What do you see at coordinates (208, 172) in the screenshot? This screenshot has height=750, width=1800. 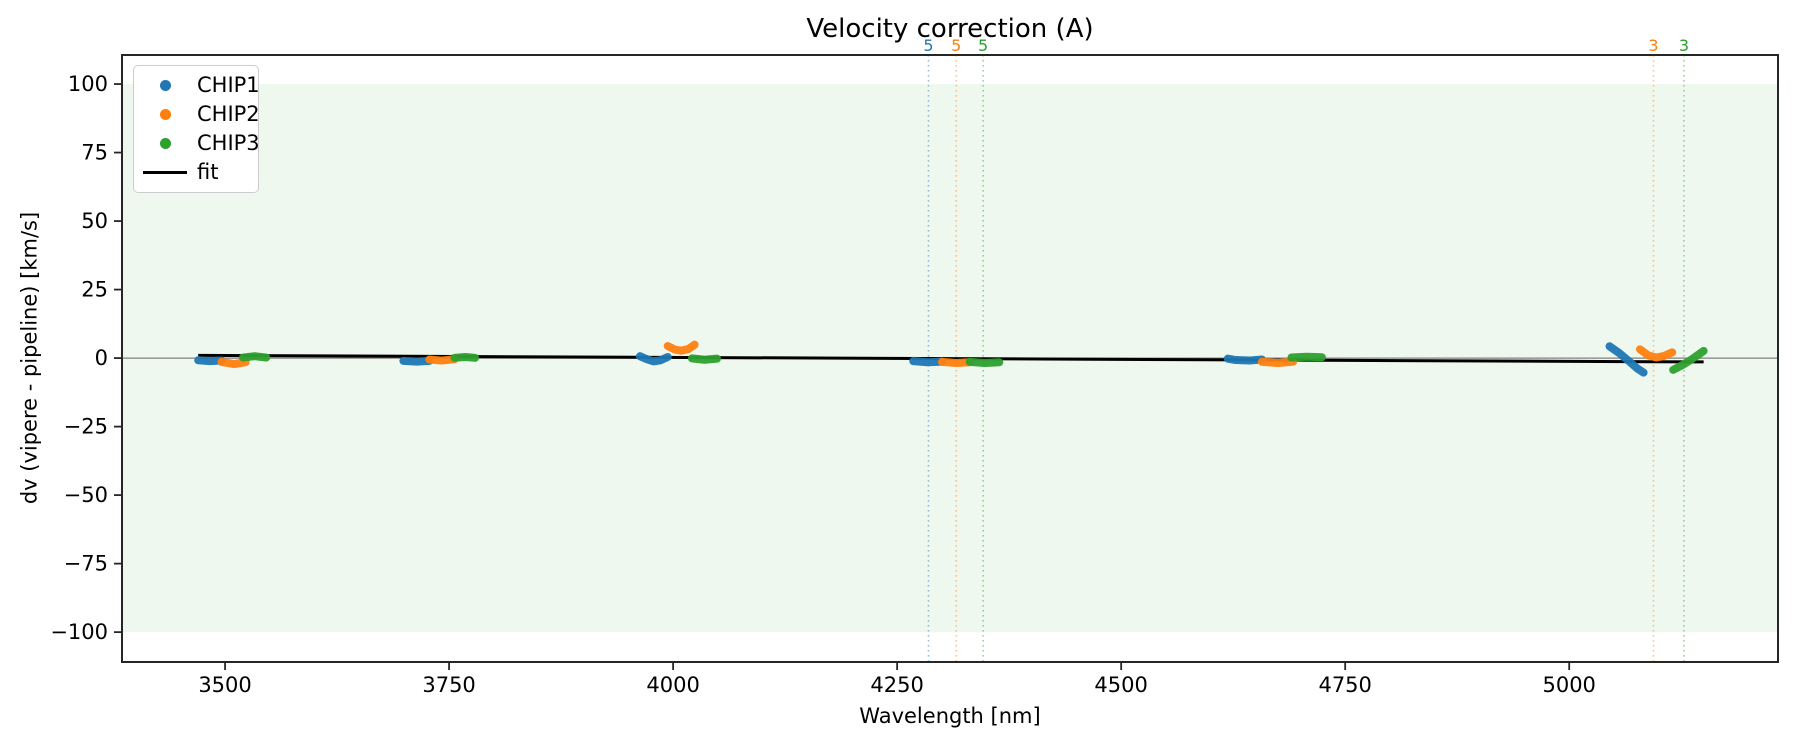 I see `legend-label: fit` at bounding box center [208, 172].